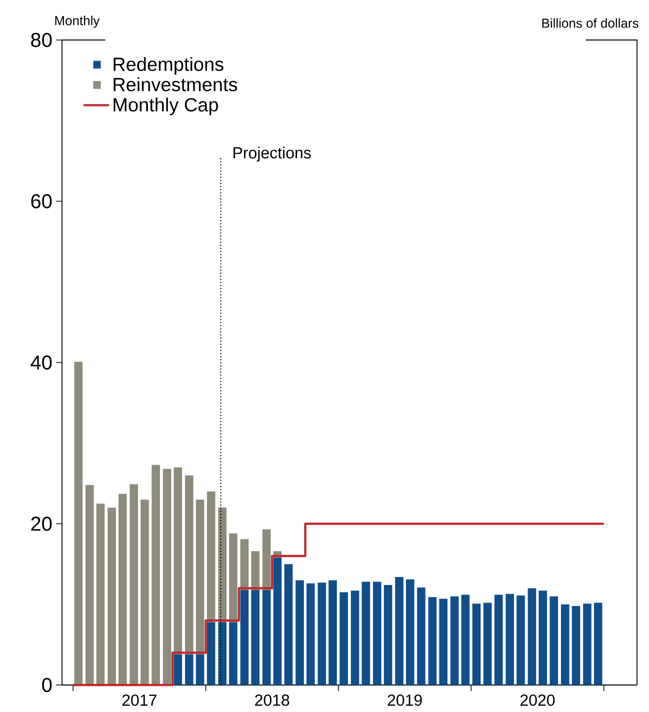  What do you see at coordinates (166, 107) in the screenshot?
I see `legend-label: Monthly Cap` at bounding box center [166, 107].